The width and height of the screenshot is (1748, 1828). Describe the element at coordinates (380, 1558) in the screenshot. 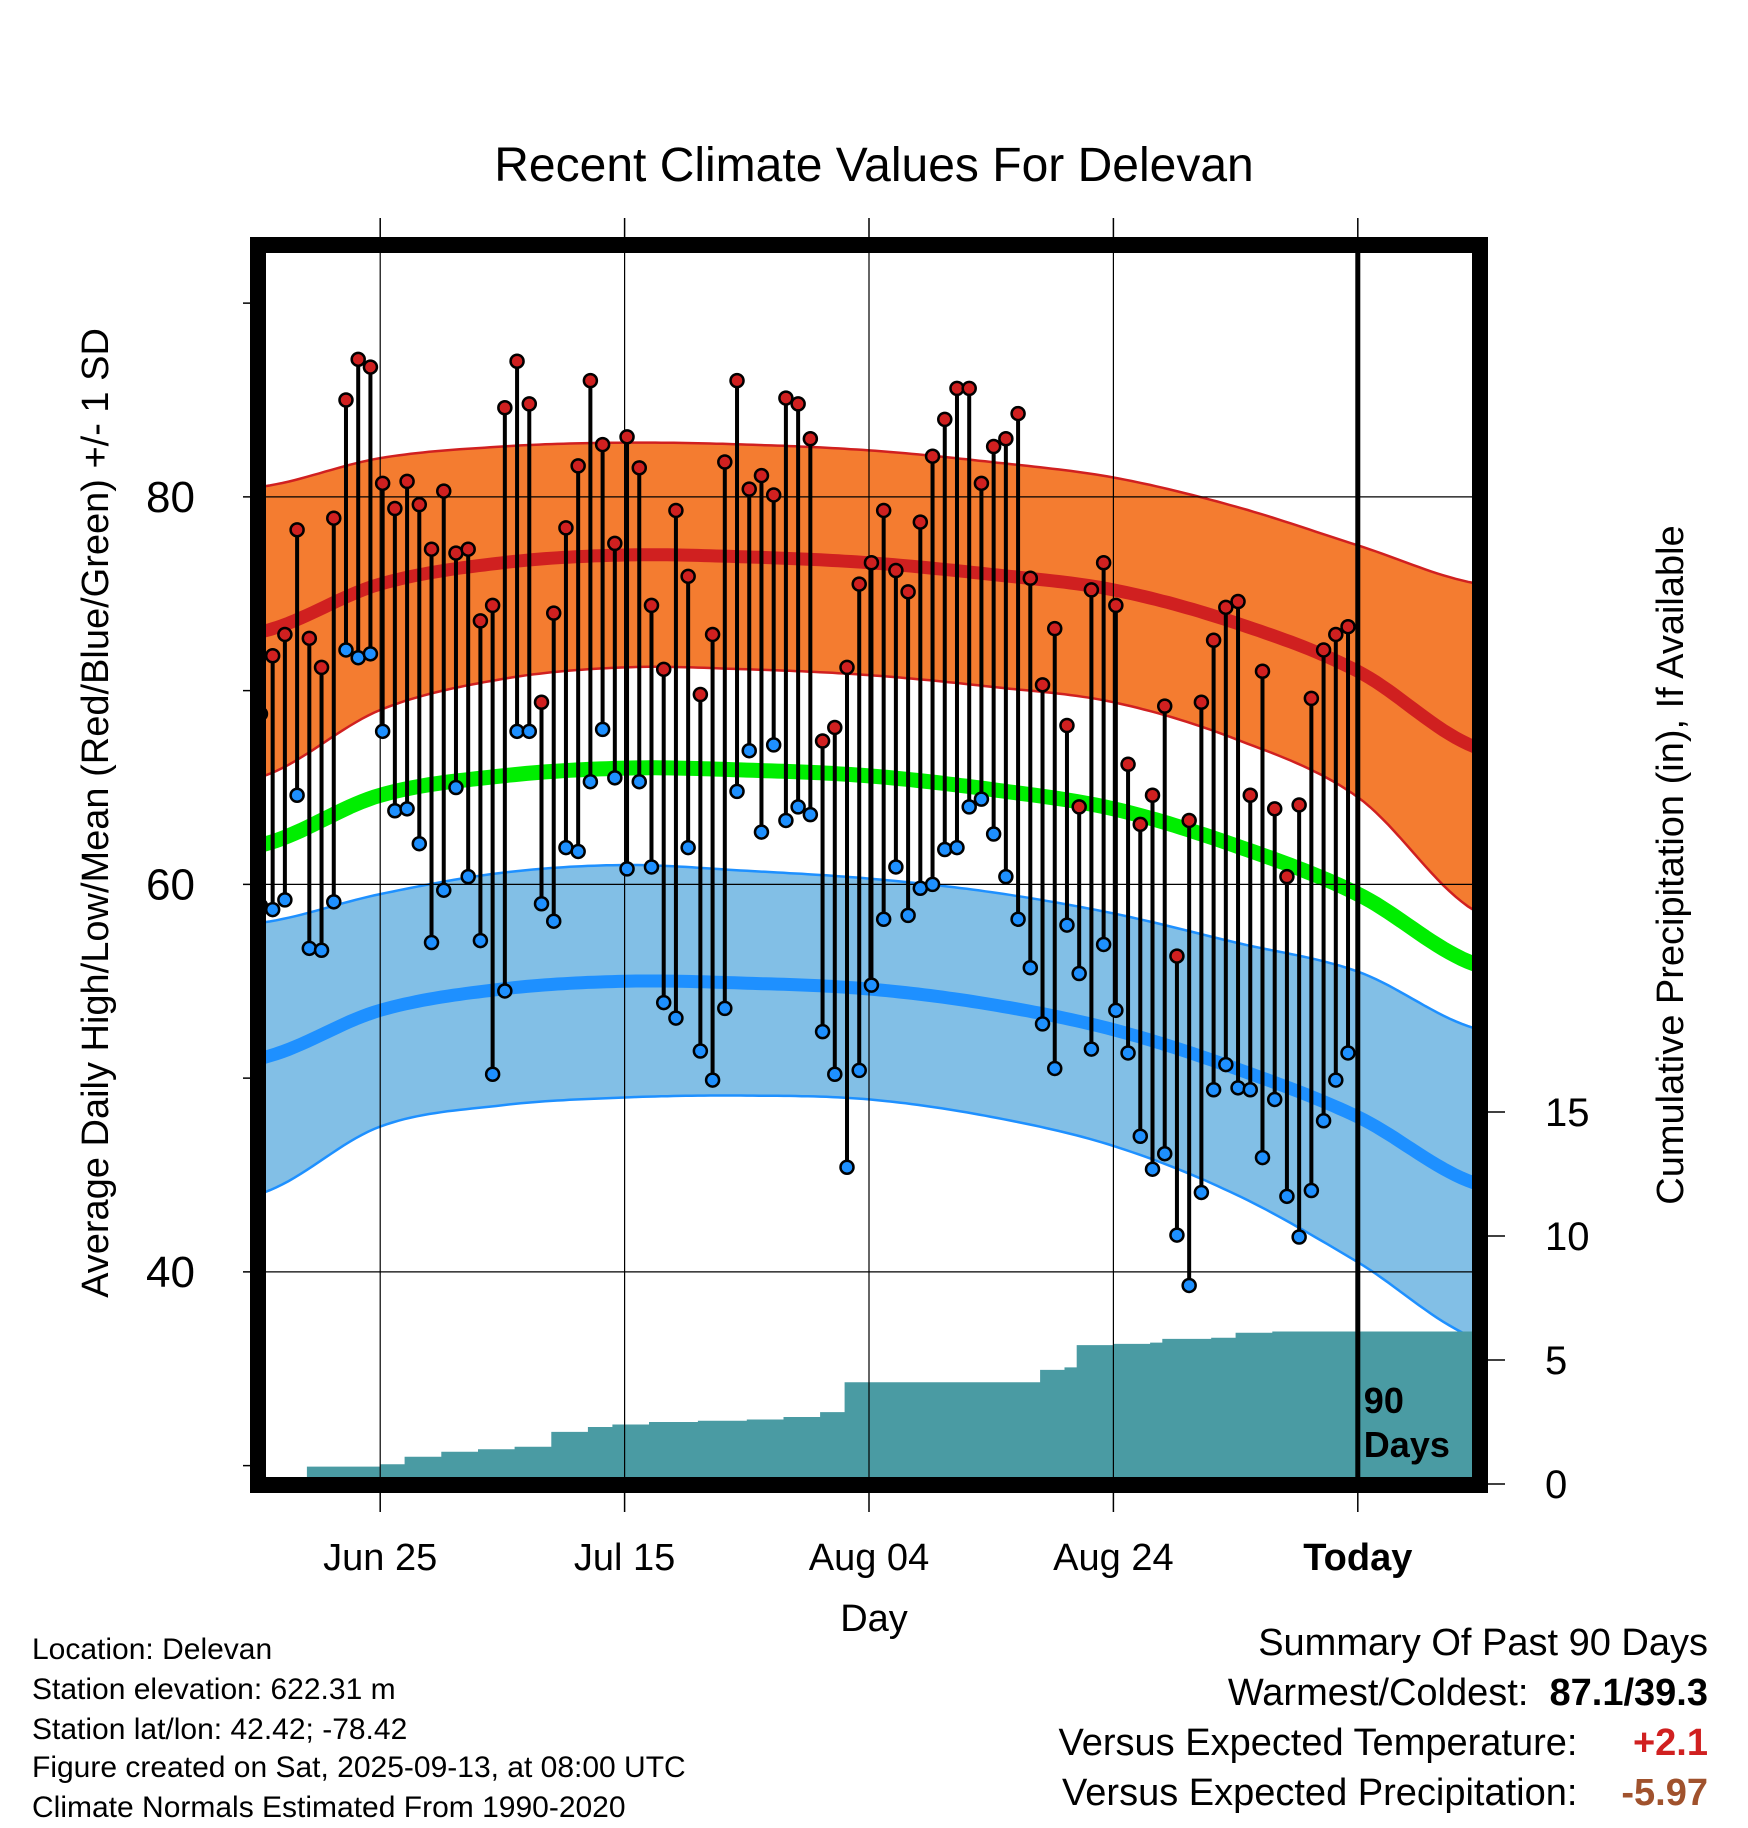

I see `x-tick-label: Jun 25` at that location.